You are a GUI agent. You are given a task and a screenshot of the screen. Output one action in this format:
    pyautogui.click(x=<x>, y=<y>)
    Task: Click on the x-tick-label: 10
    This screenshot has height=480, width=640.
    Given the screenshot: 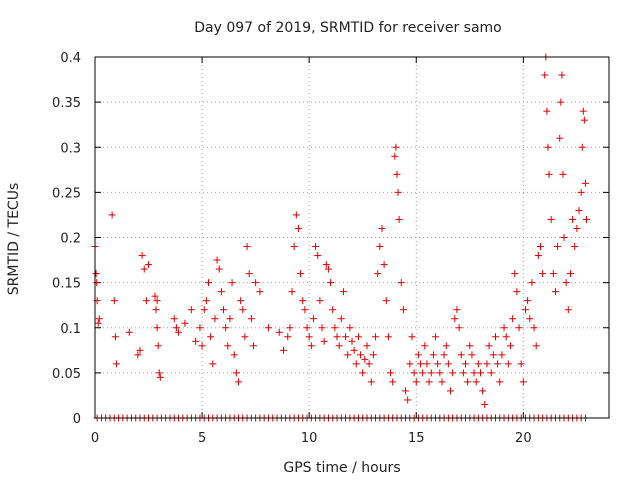 What is the action you would take?
    pyautogui.click(x=309, y=438)
    